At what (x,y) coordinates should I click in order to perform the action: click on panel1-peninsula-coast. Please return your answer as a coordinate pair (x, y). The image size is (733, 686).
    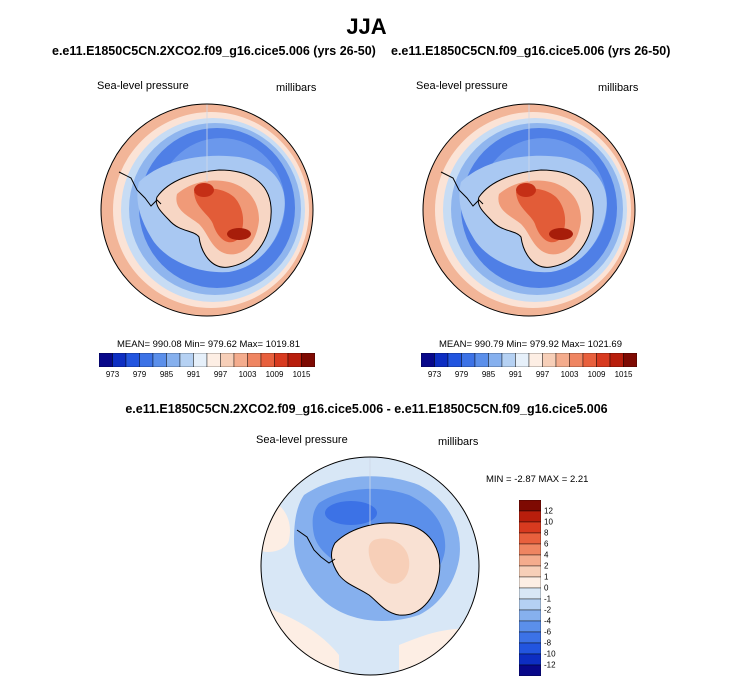
    Looking at the image, I should click on (140, 189).